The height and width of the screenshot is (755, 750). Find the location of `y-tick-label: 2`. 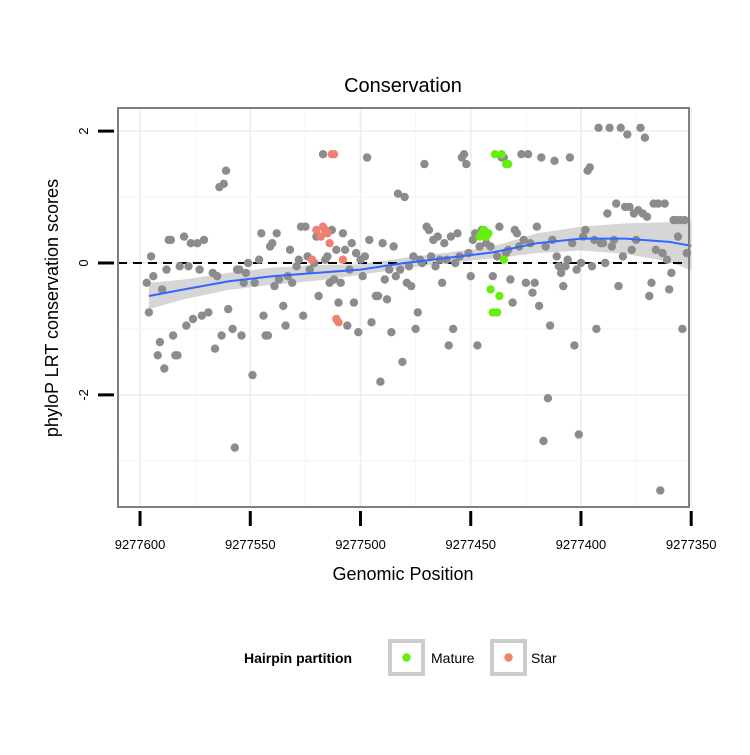

y-tick-label: 2 is located at coordinates (83, 130).